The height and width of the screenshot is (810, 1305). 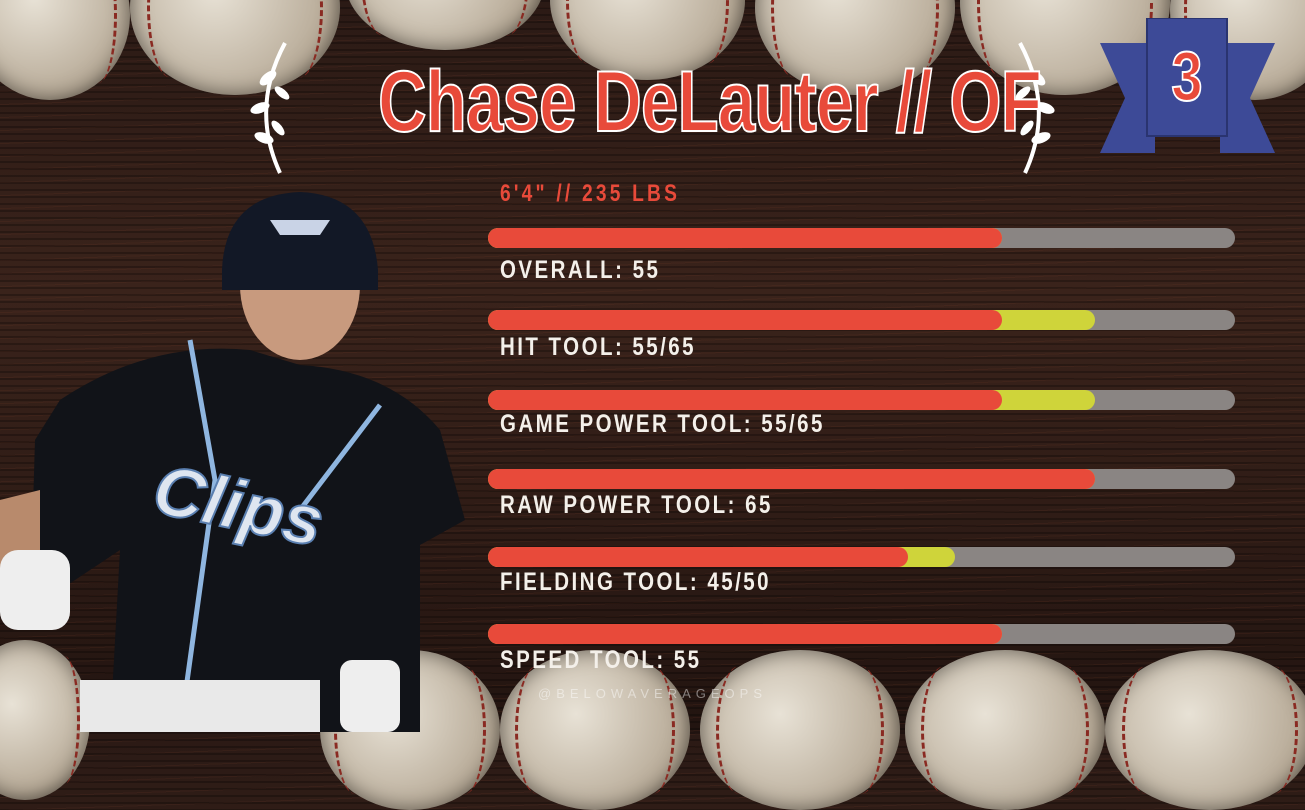 I want to click on measurements: 6'4" // 235 LBS, so click(x=590, y=193).